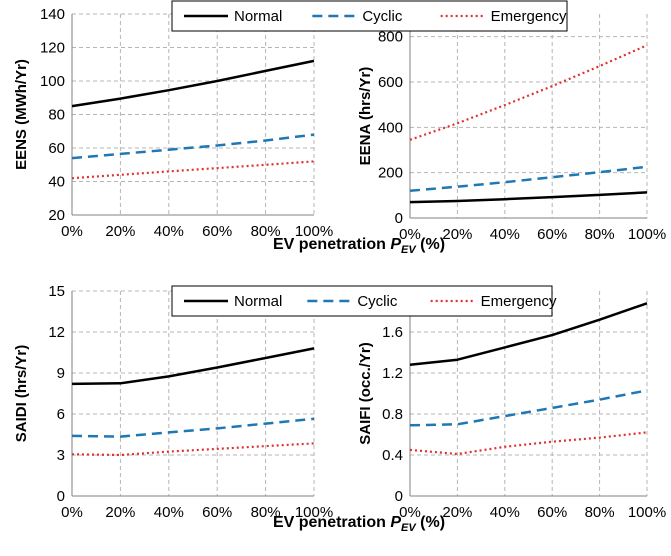 The image size is (671, 556). What do you see at coordinates (61, 373) in the screenshot?
I see `y-tick-label: 9` at bounding box center [61, 373].